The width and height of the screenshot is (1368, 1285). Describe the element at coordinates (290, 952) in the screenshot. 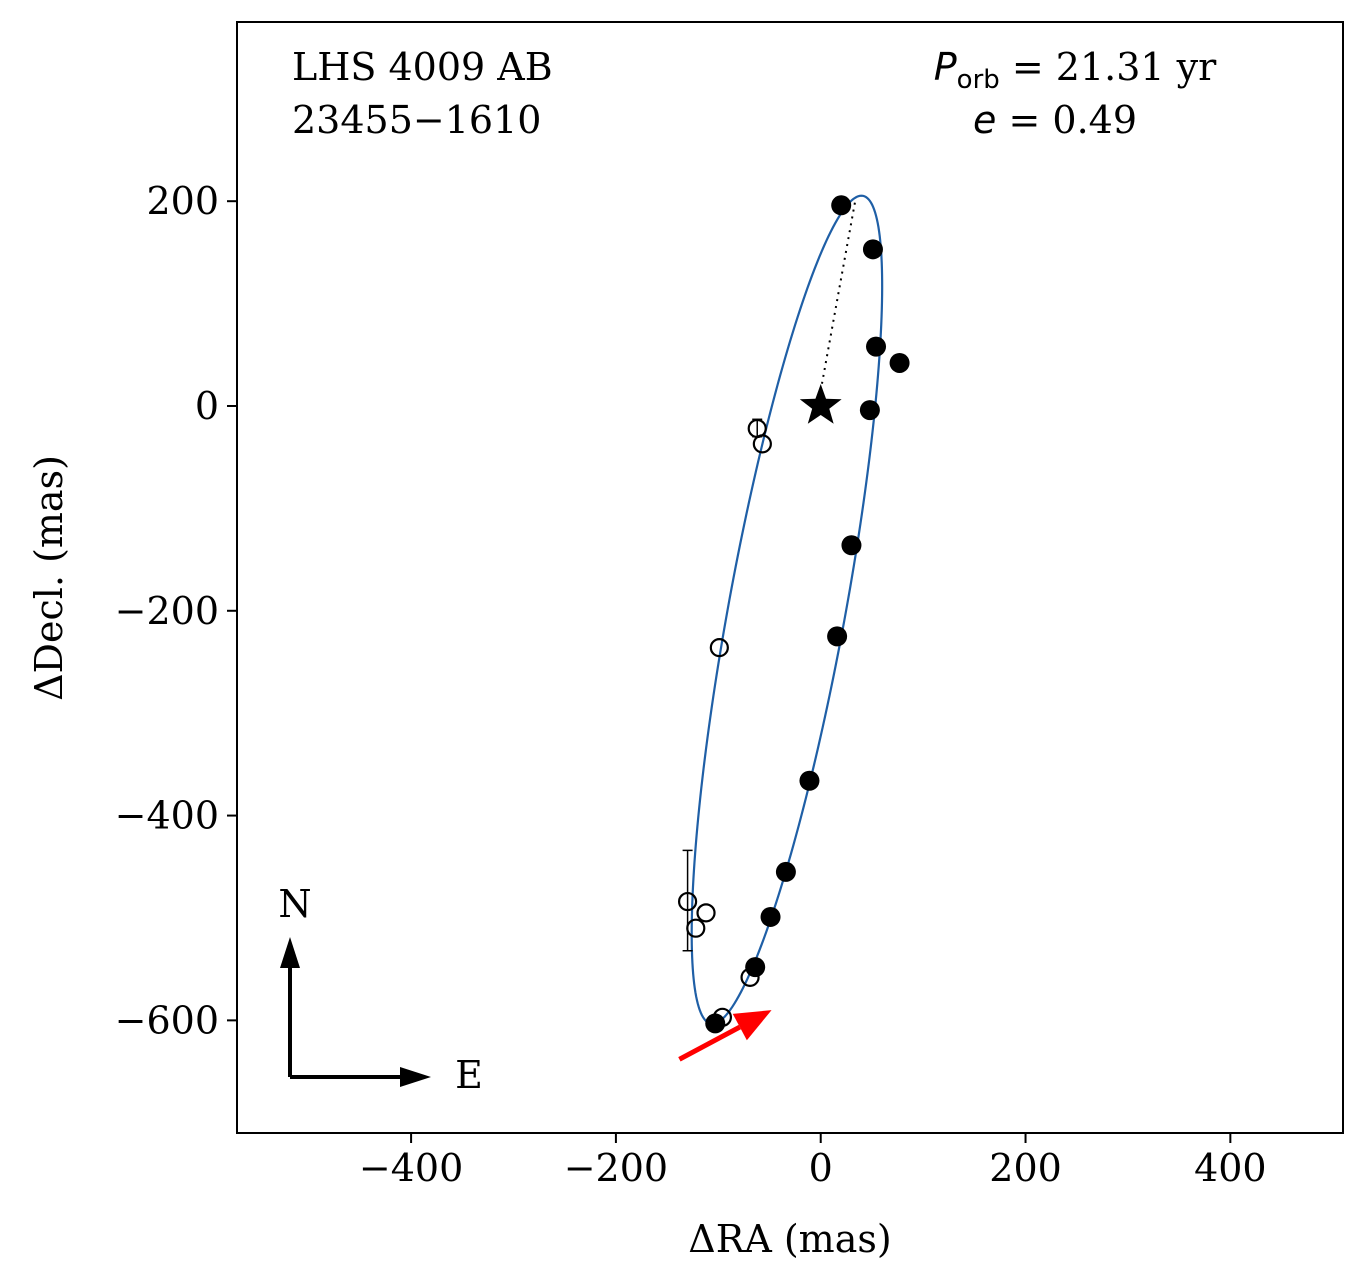

I see `compass-north-arrowhead` at that location.